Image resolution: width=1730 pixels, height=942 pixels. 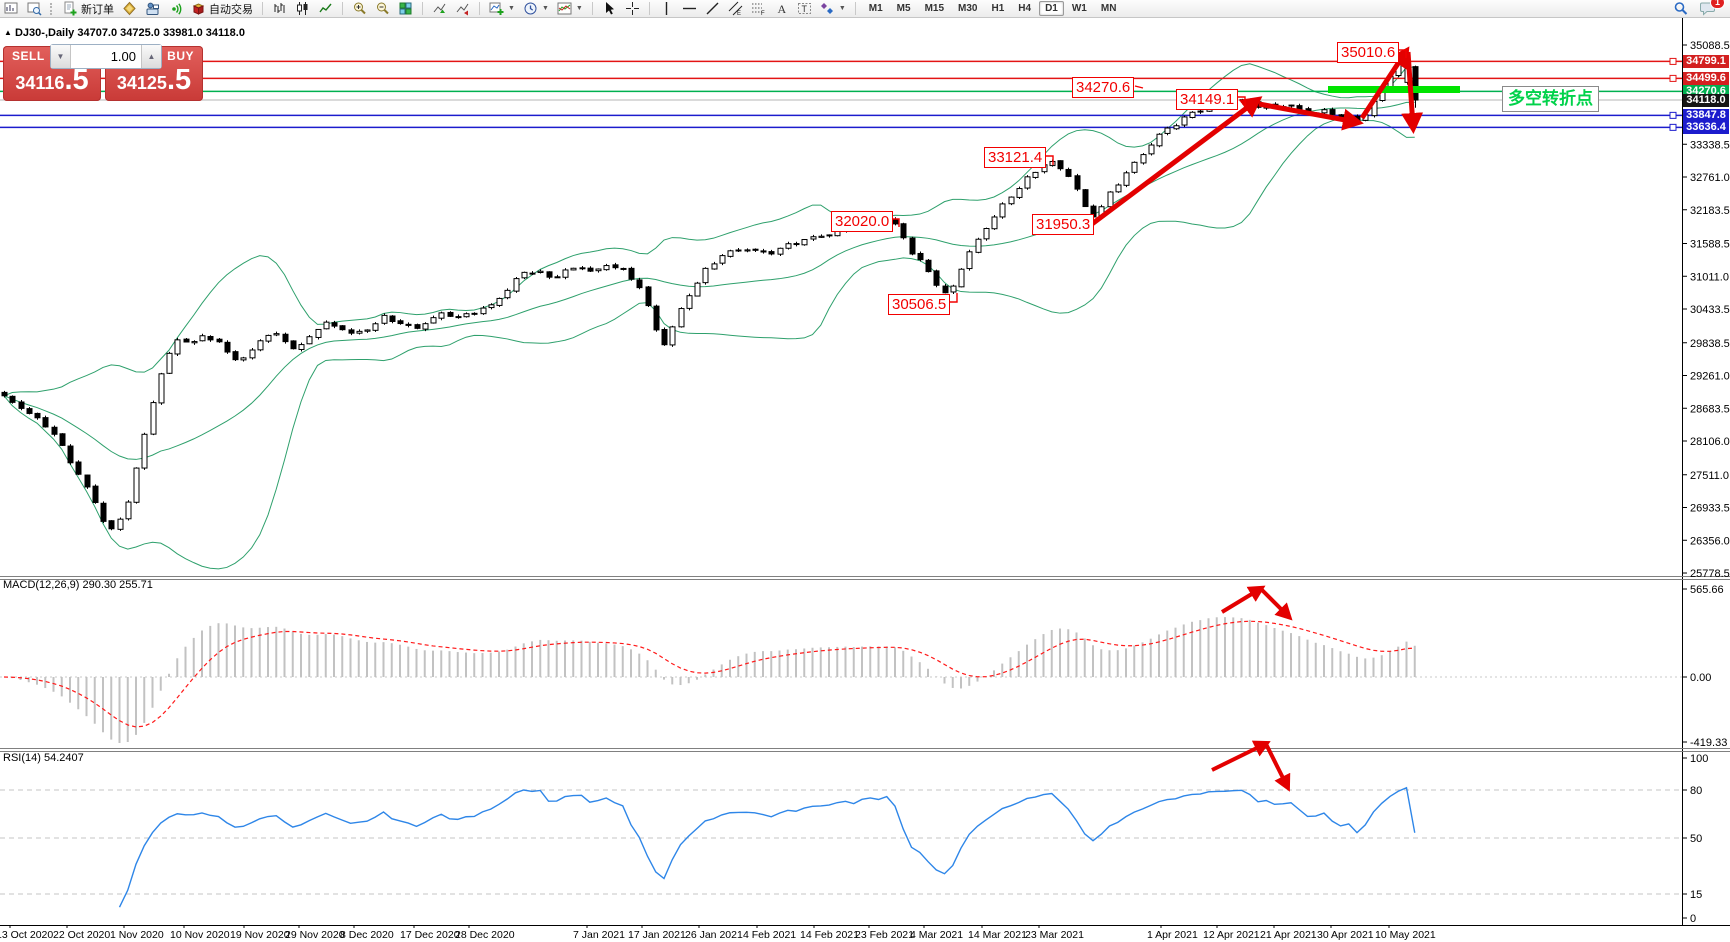 I want to click on auto-scroll-button, so click(x=439, y=9).